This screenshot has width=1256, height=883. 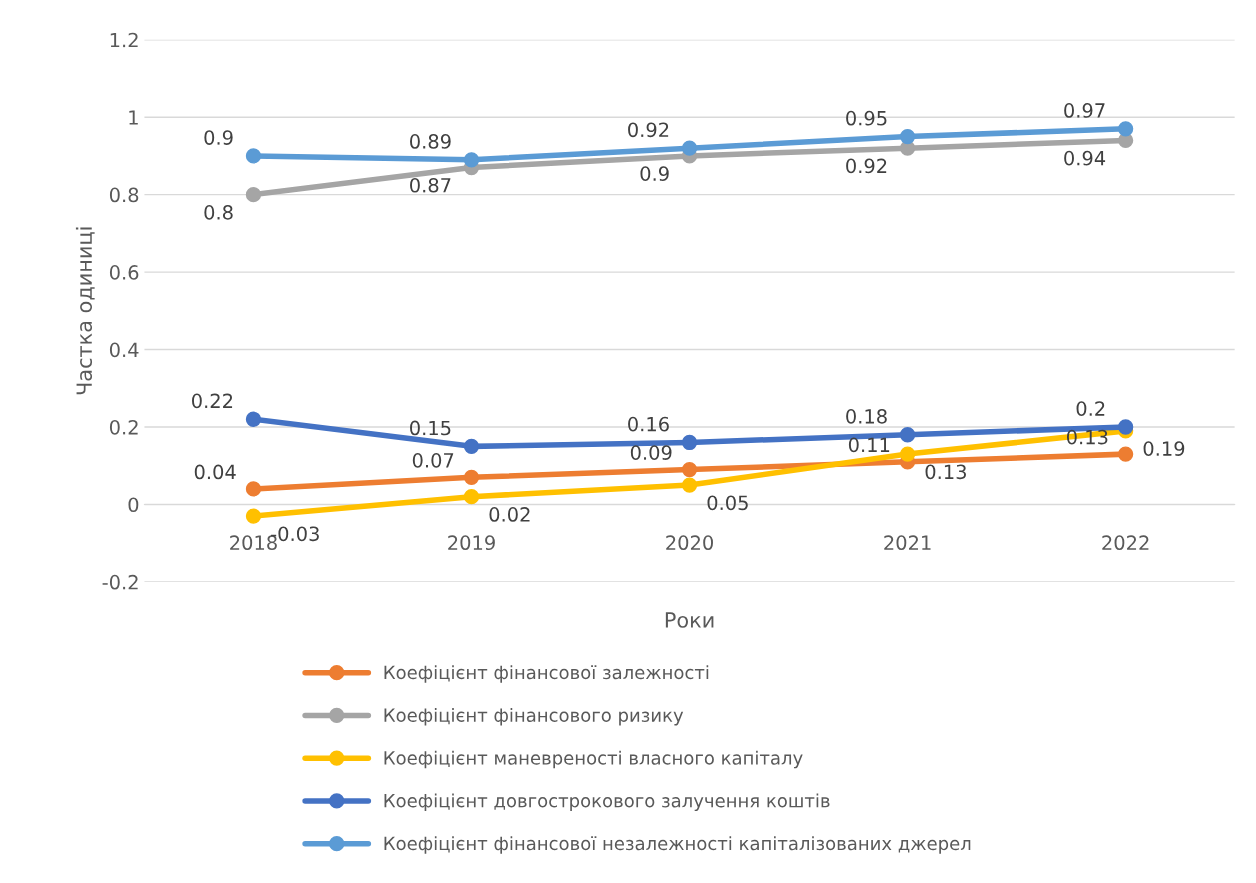 What do you see at coordinates (430, 185) in the screenshot?
I see `data-label: 0.87` at bounding box center [430, 185].